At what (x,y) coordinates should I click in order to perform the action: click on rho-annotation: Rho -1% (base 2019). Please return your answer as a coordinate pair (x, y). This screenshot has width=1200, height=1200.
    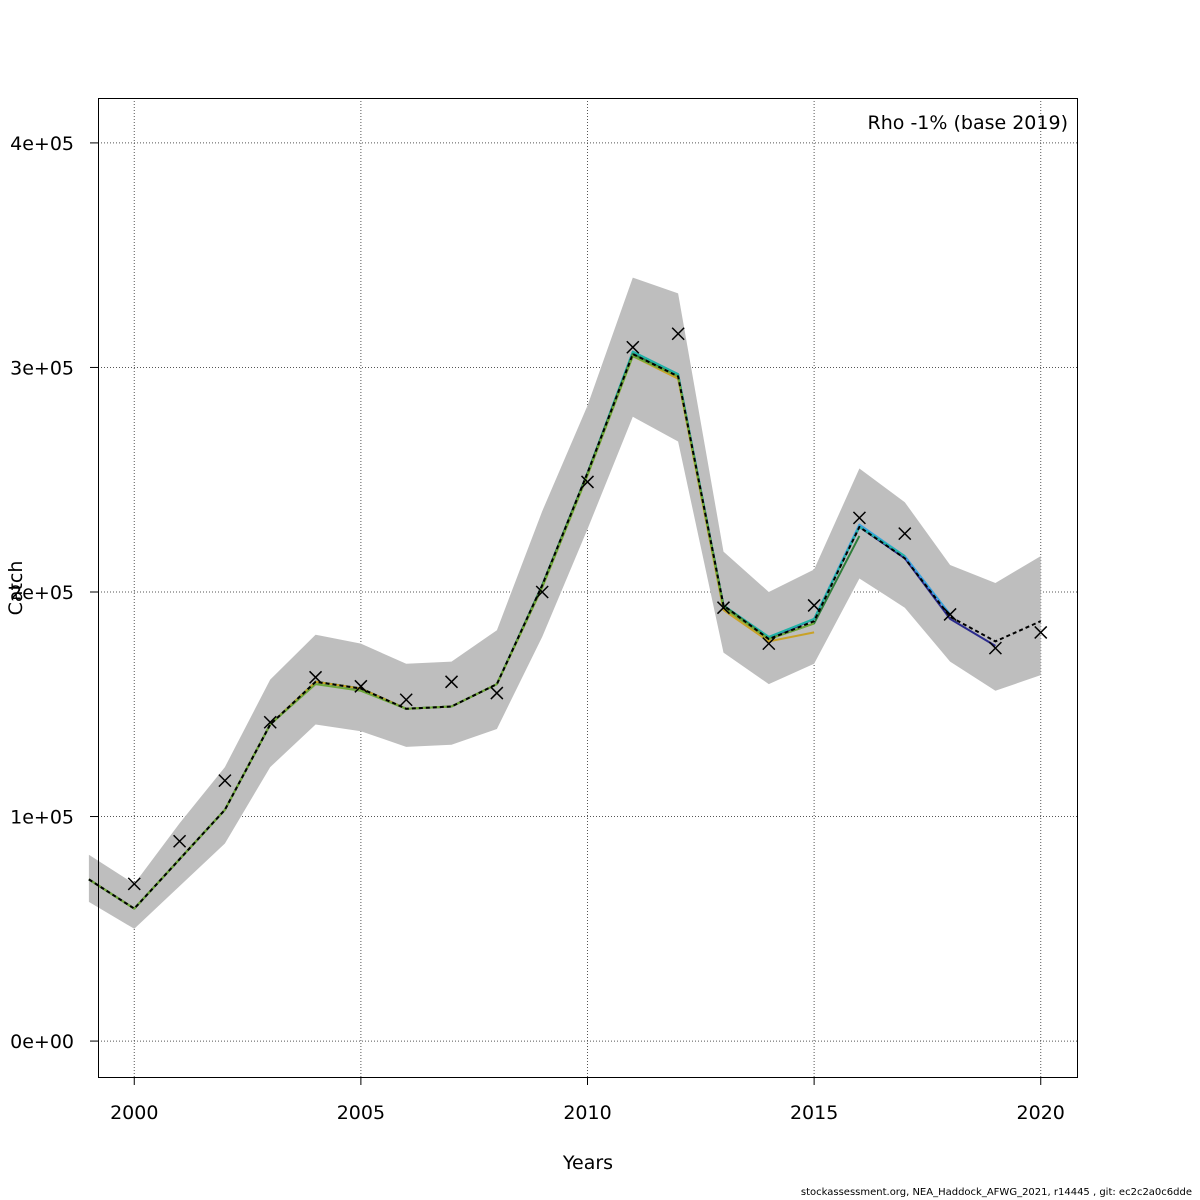
    Looking at the image, I should click on (968, 123).